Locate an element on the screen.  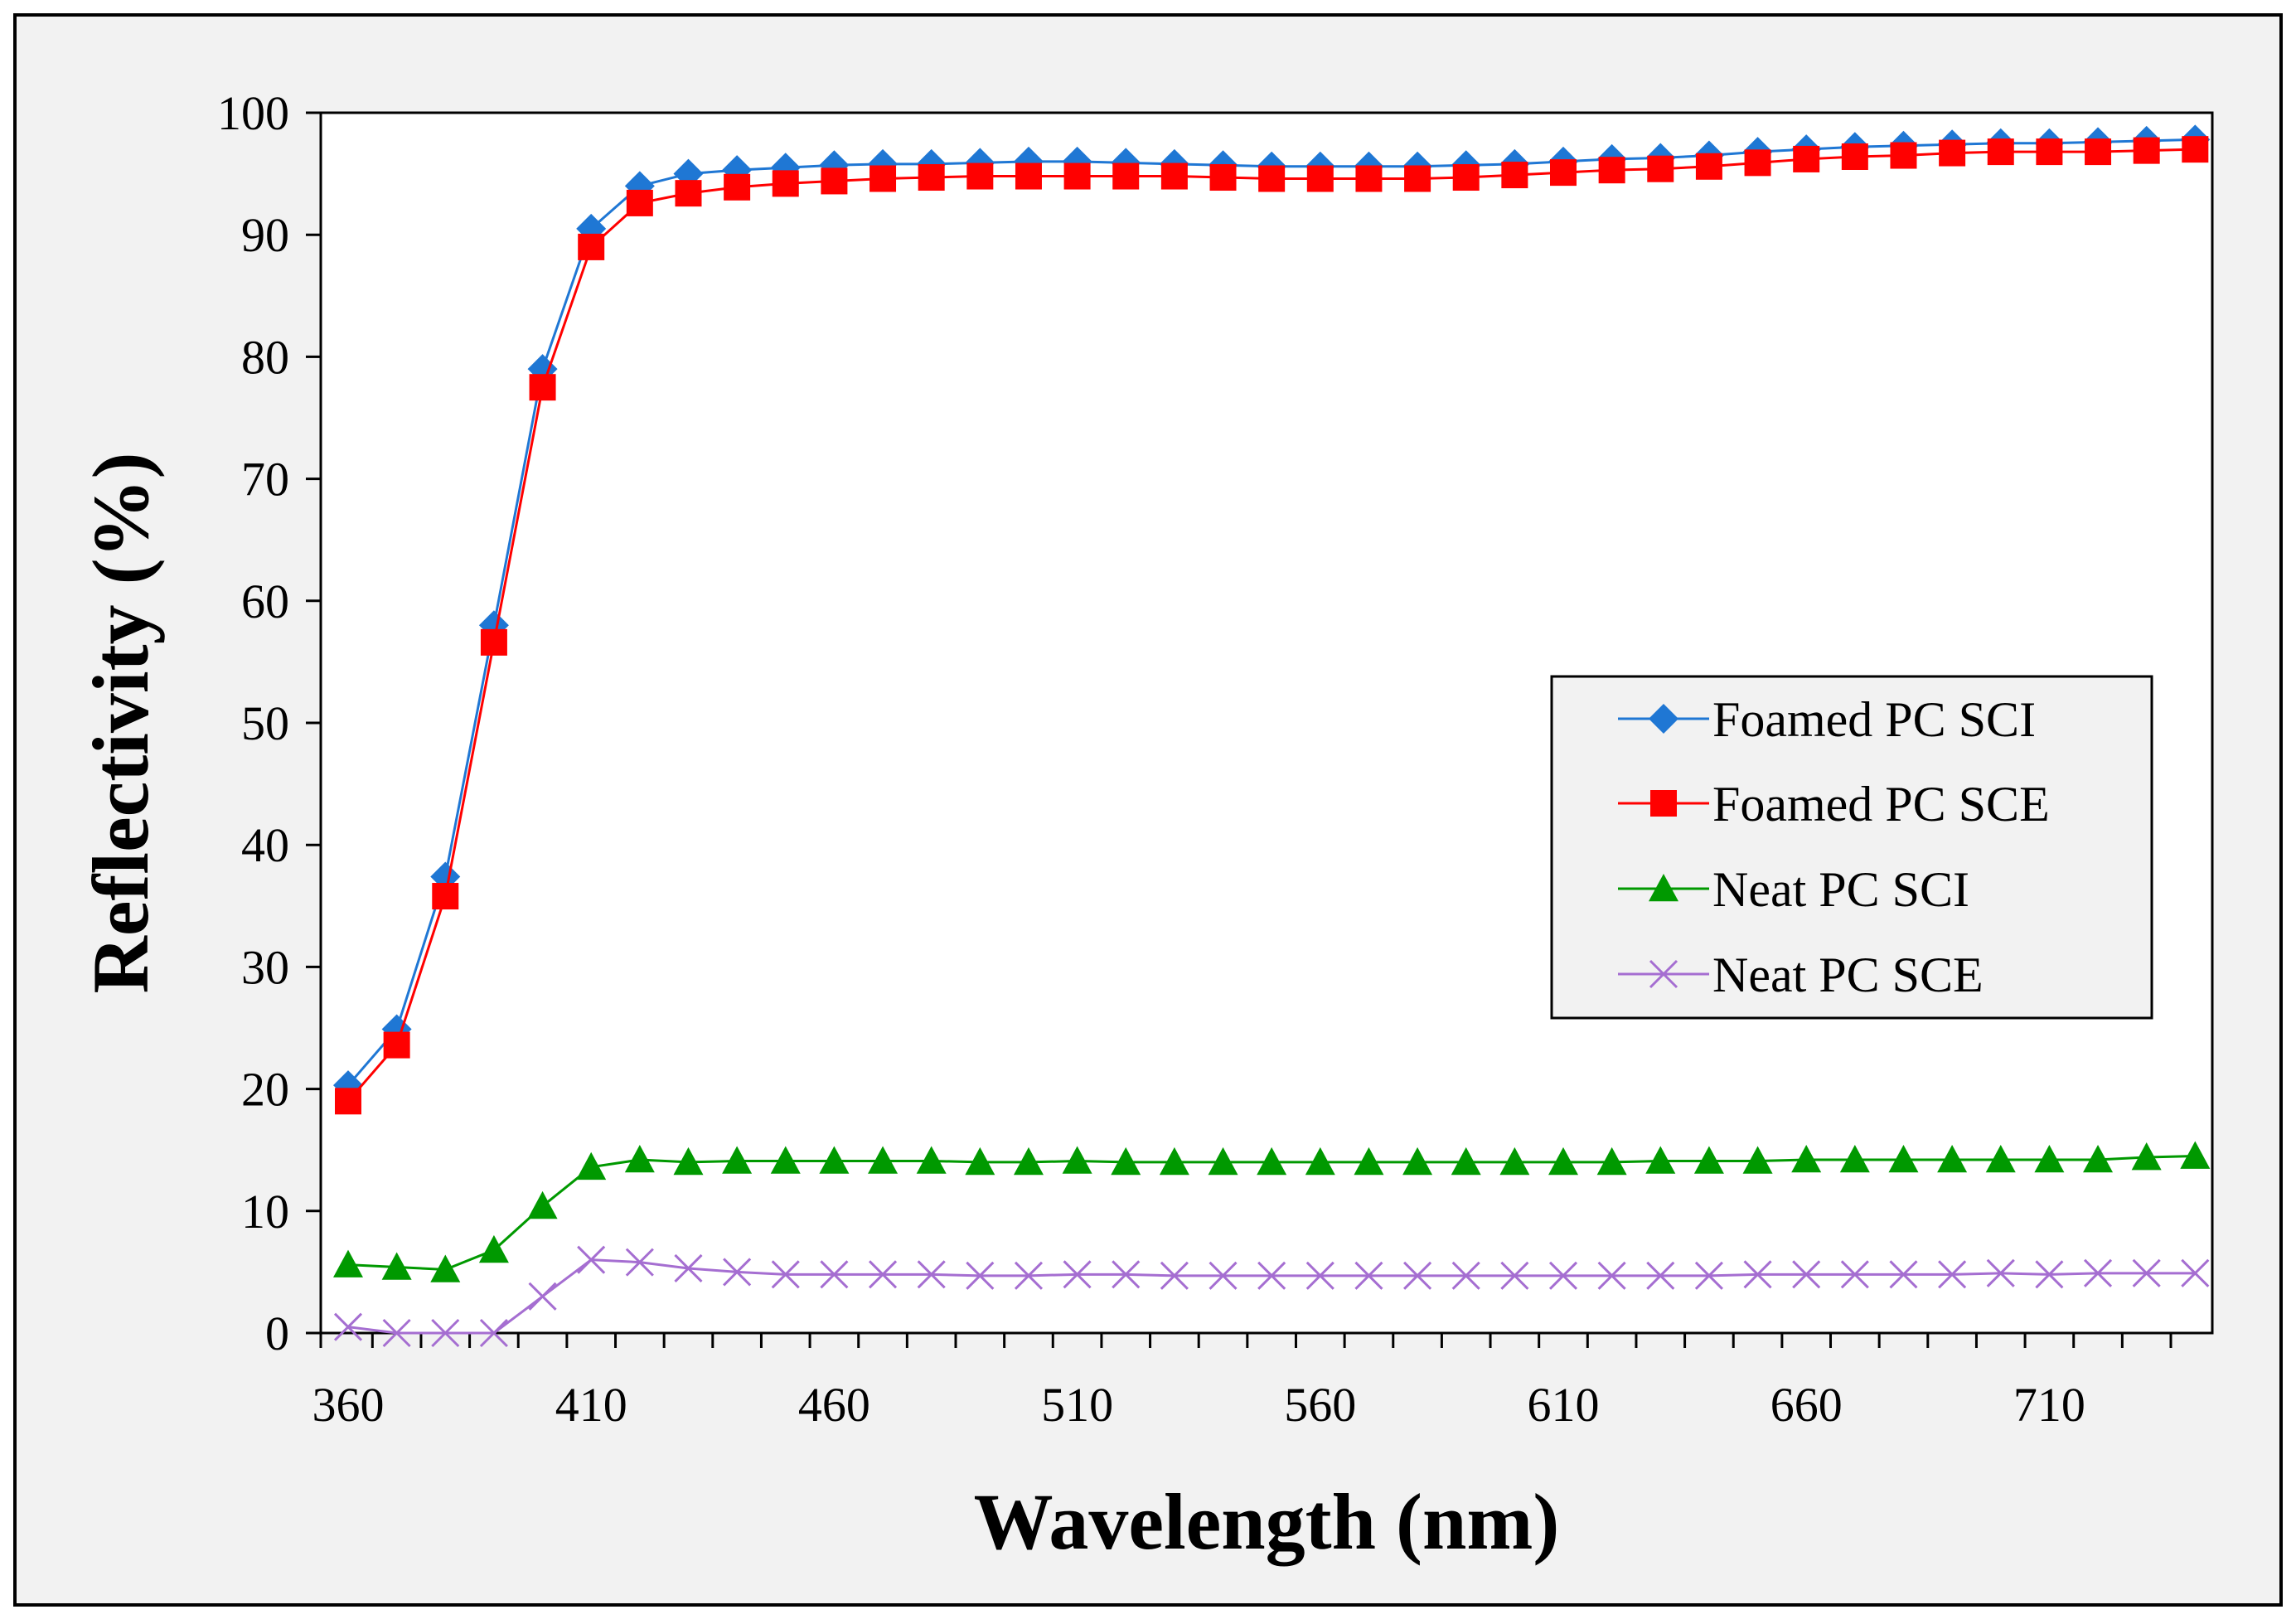
x-tick-label: 460 is located at coordinates (834, 1405).